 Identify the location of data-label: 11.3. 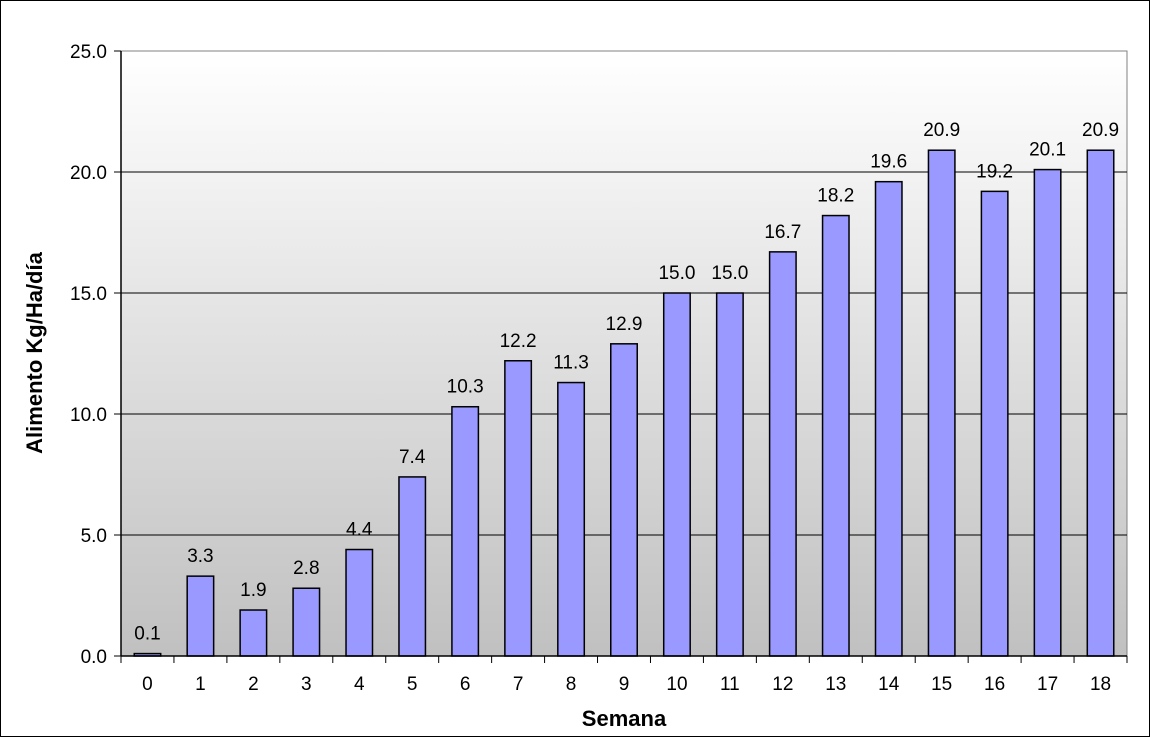
(571, 363).